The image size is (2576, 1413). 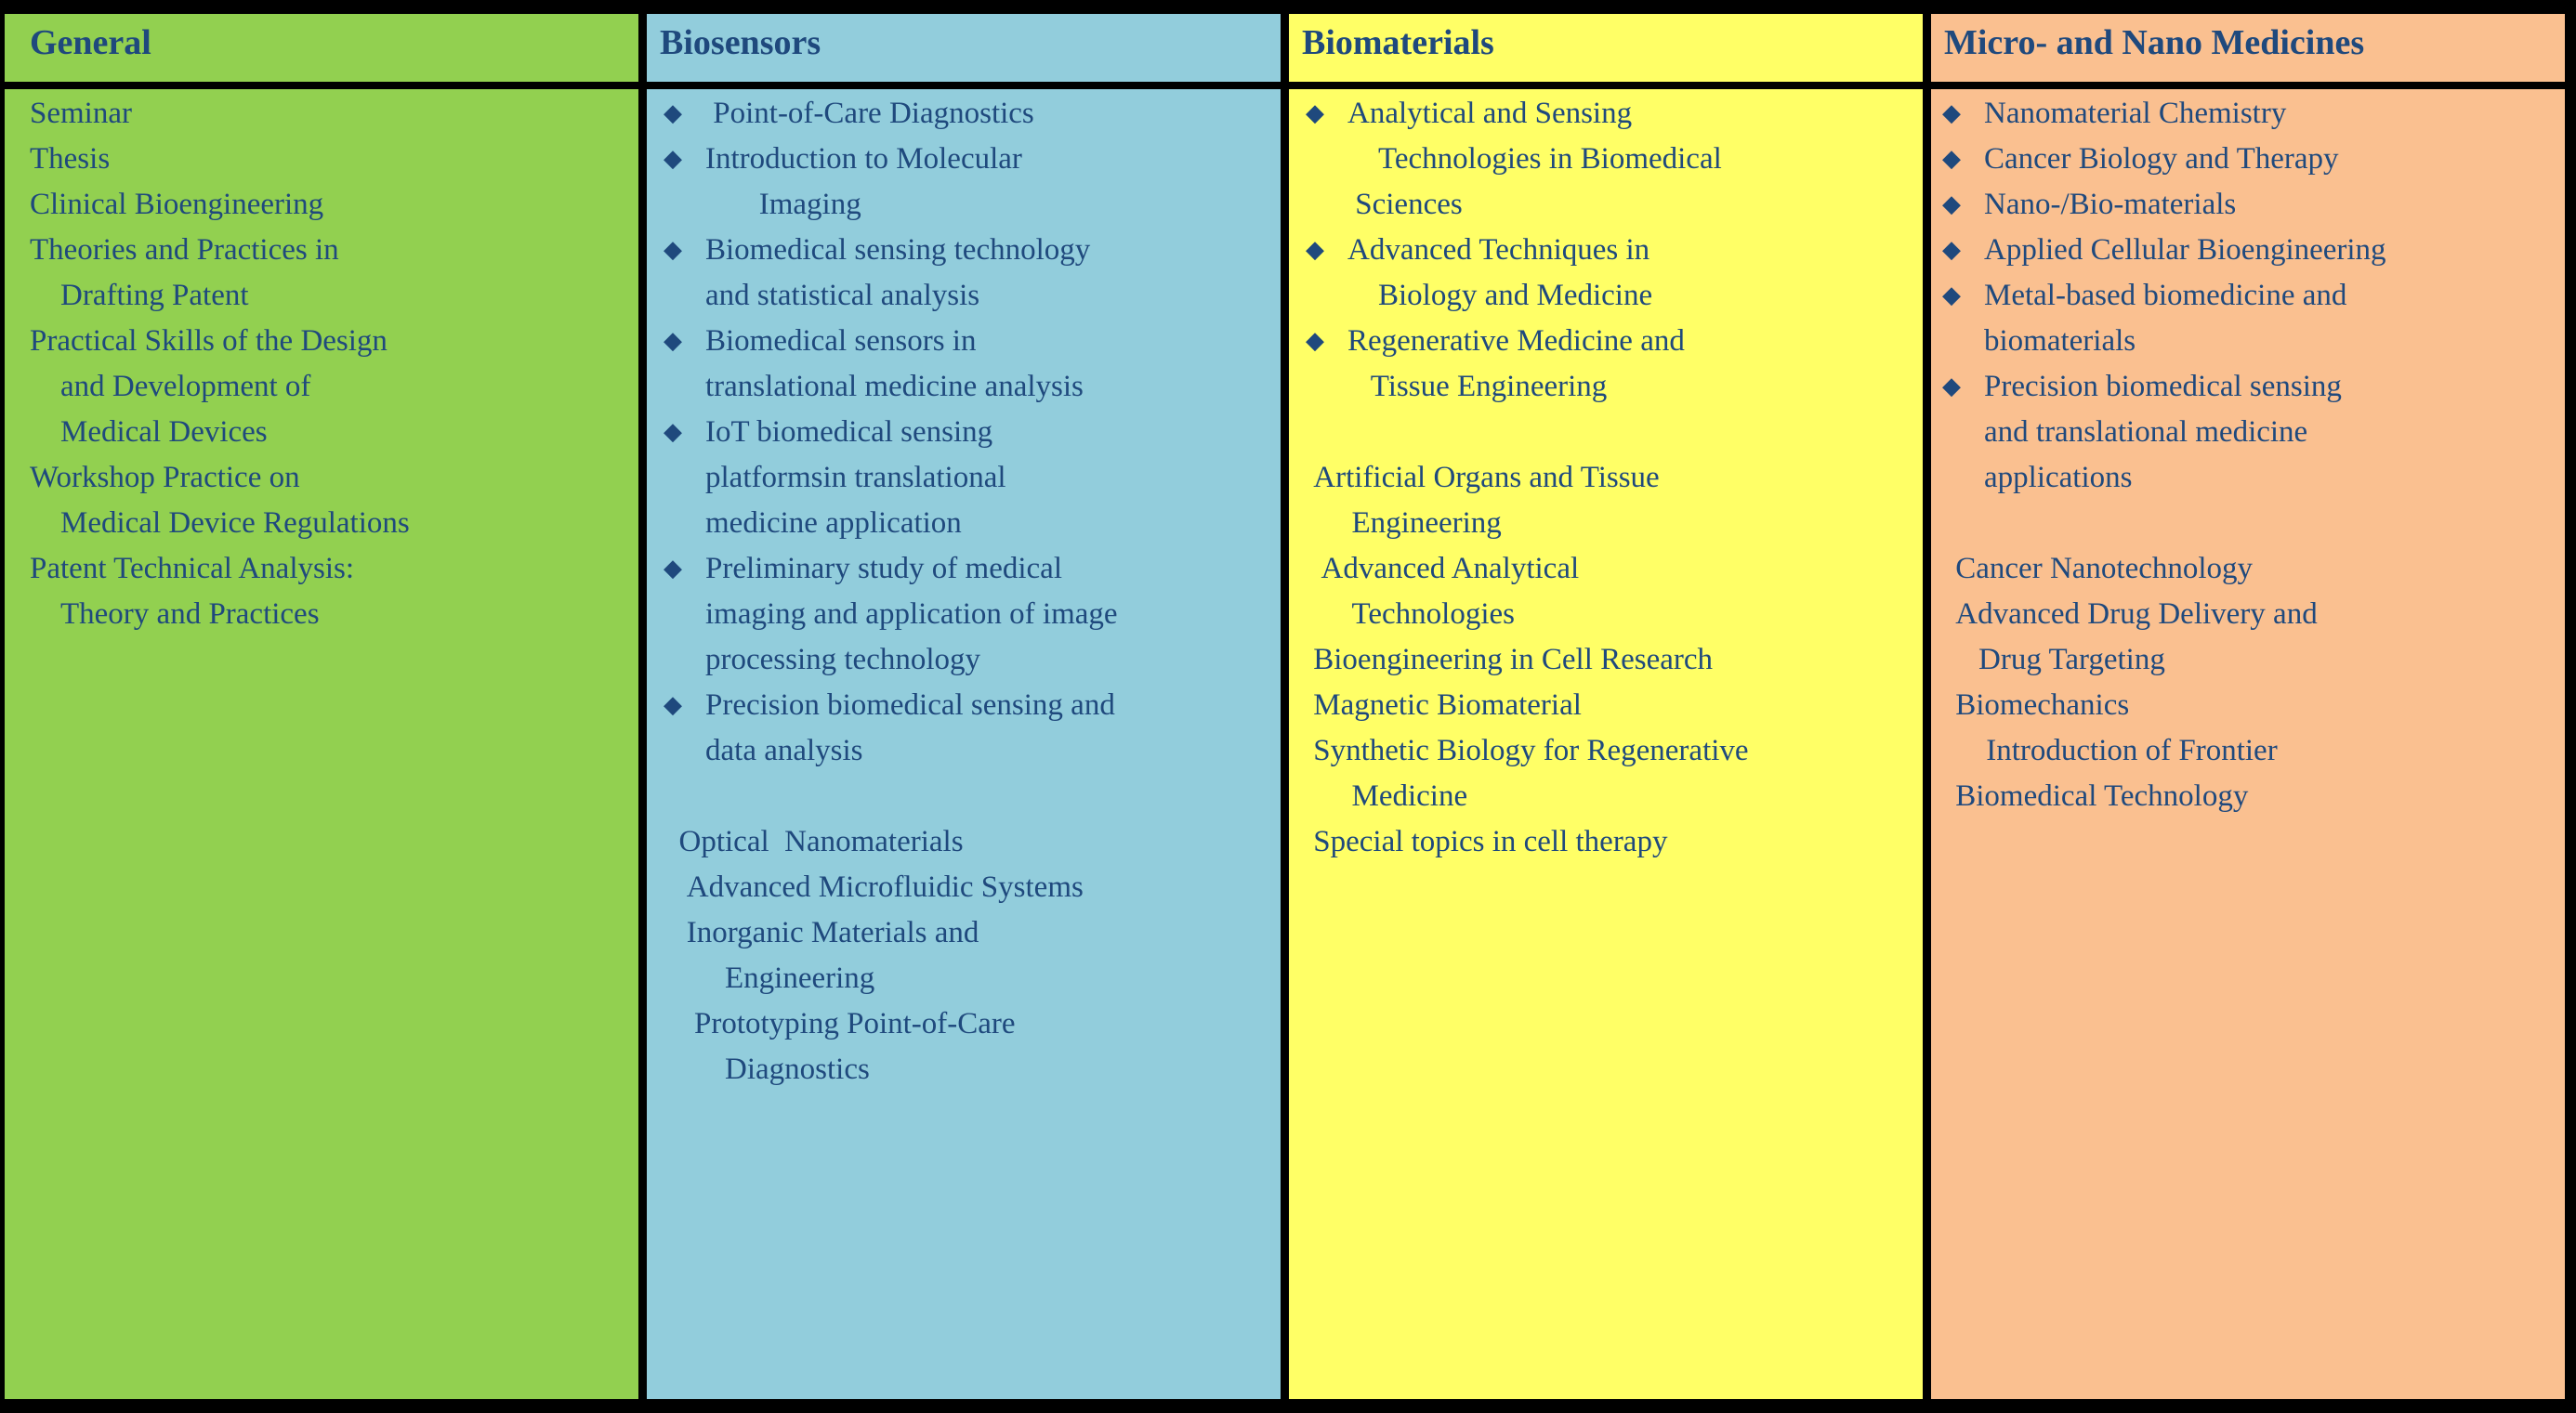 What do you see at coordinates (1450, 591) in the screenshot?
I see `course-item-text: Advanced Analytical Technologies` at bounding box center [1450, 591].